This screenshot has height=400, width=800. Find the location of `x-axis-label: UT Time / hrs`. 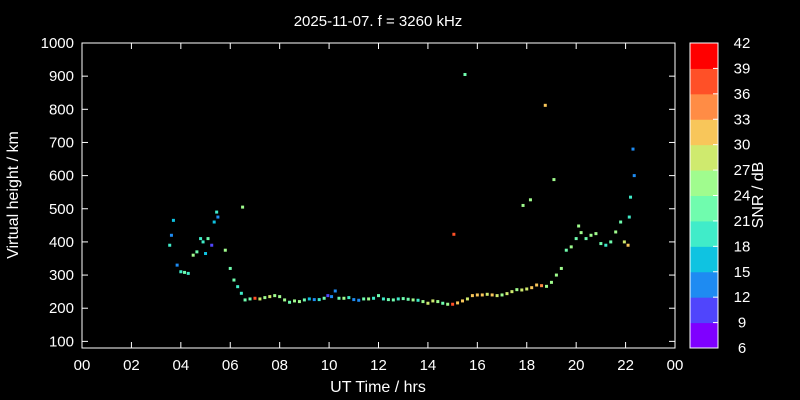

x-axis-label: UT Time / hrs is located at coordinates (378, 387).